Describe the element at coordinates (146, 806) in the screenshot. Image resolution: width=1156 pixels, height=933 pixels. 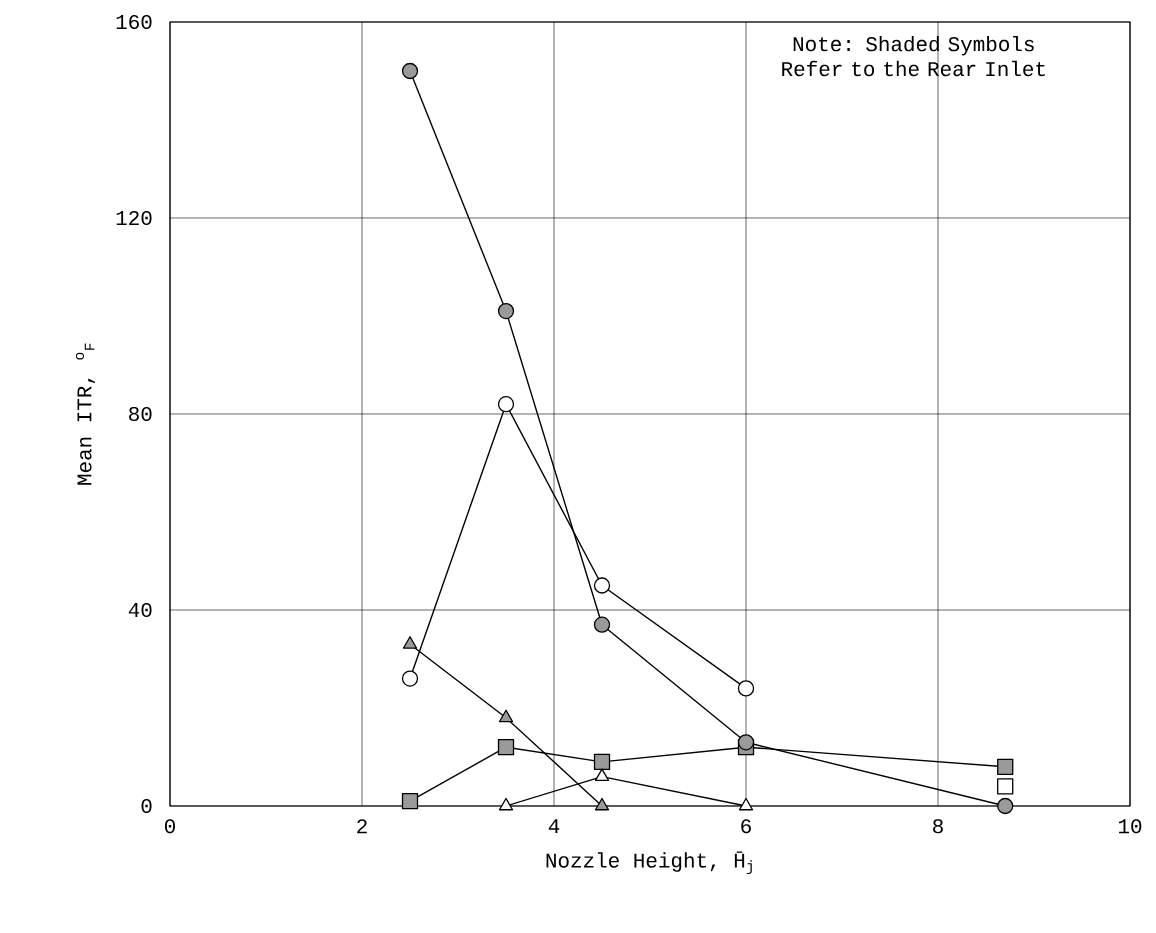
I see `y-tick-label: 0` at that location.